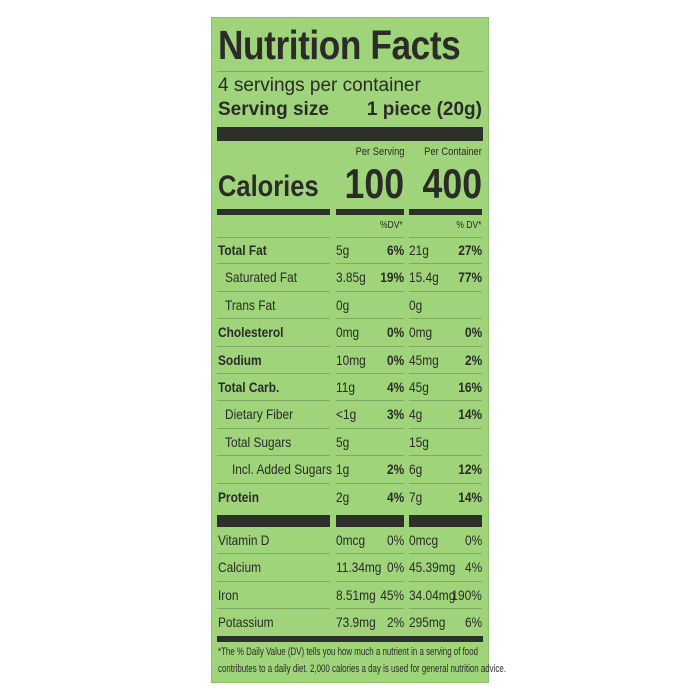  What do you see at coordinates (258, 441) in the screenshot?
I see `nutrient-name: Total Sugars` at bounding box center [258, 441].